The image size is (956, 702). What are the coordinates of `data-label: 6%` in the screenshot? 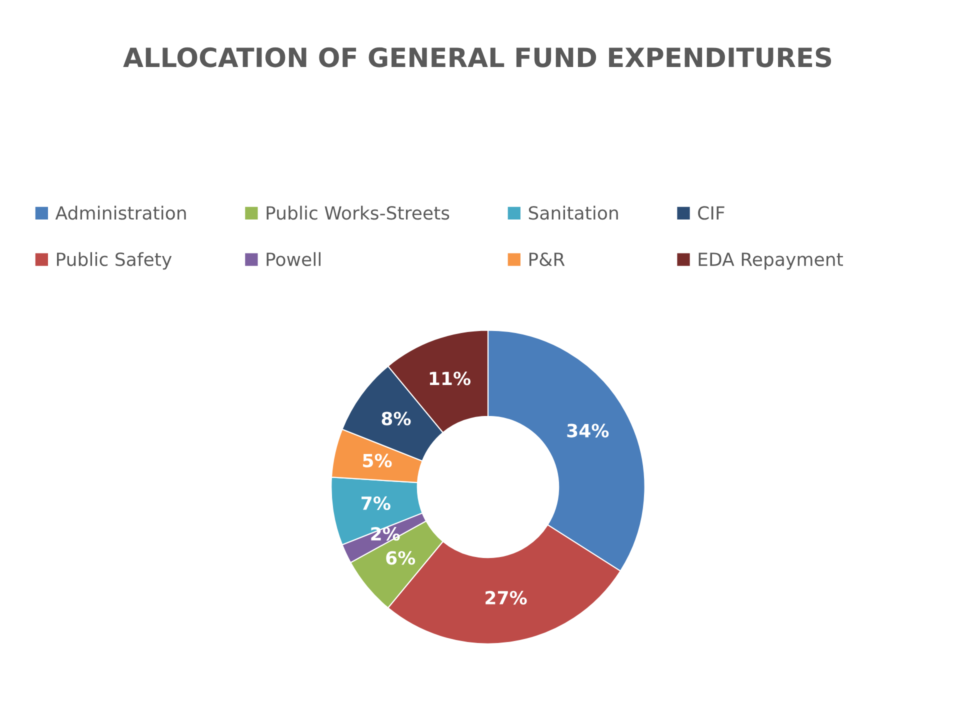 It's located at (401, 558).